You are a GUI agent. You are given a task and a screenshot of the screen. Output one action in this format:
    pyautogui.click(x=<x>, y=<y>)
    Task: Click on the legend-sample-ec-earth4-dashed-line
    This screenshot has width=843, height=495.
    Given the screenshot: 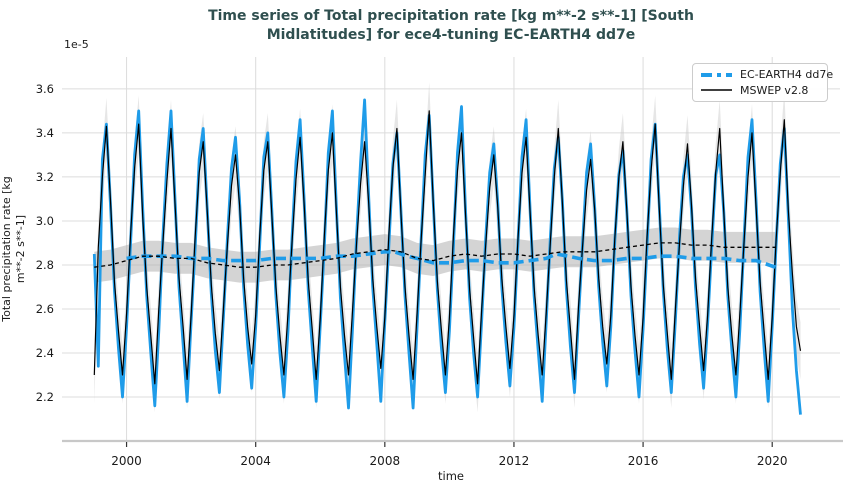 What is the action you would take?
    pyautogui.click(x=716, y=74)
    